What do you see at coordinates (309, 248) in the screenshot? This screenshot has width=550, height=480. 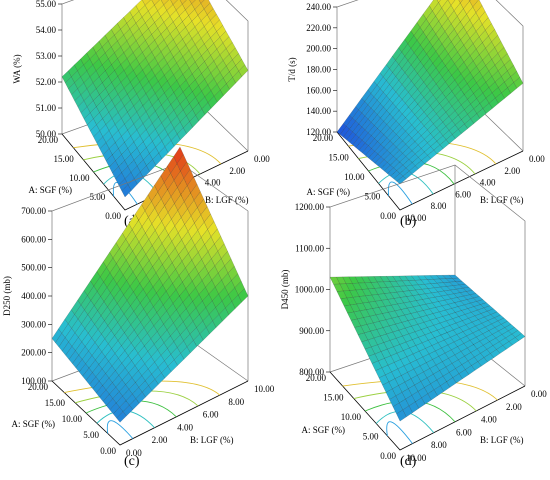 I see `z-tick-label: 1100.00` at bounding box center [309, 248].